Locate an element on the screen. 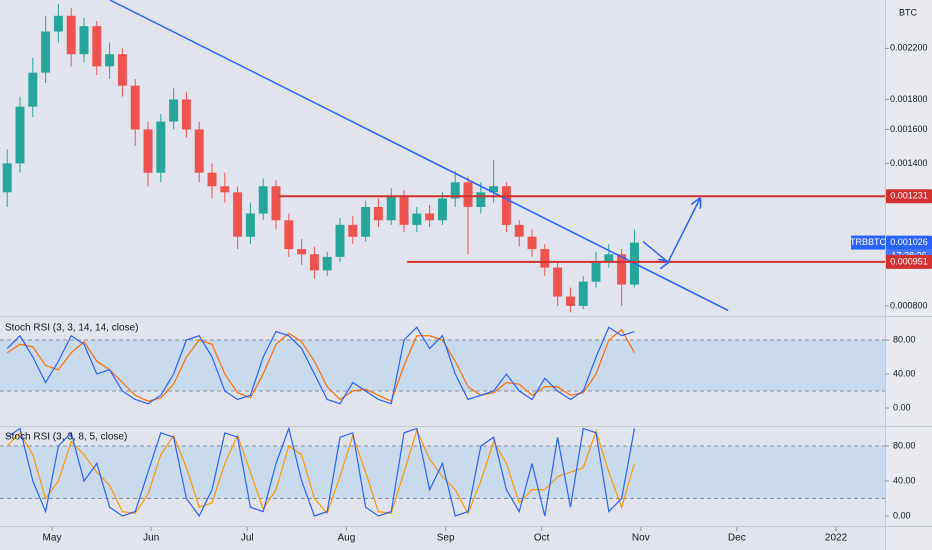 The image size is (932, 550). pane-title: Stoch RSI (3, 3, 8, 5, close) is located at coordinates (66, 437).